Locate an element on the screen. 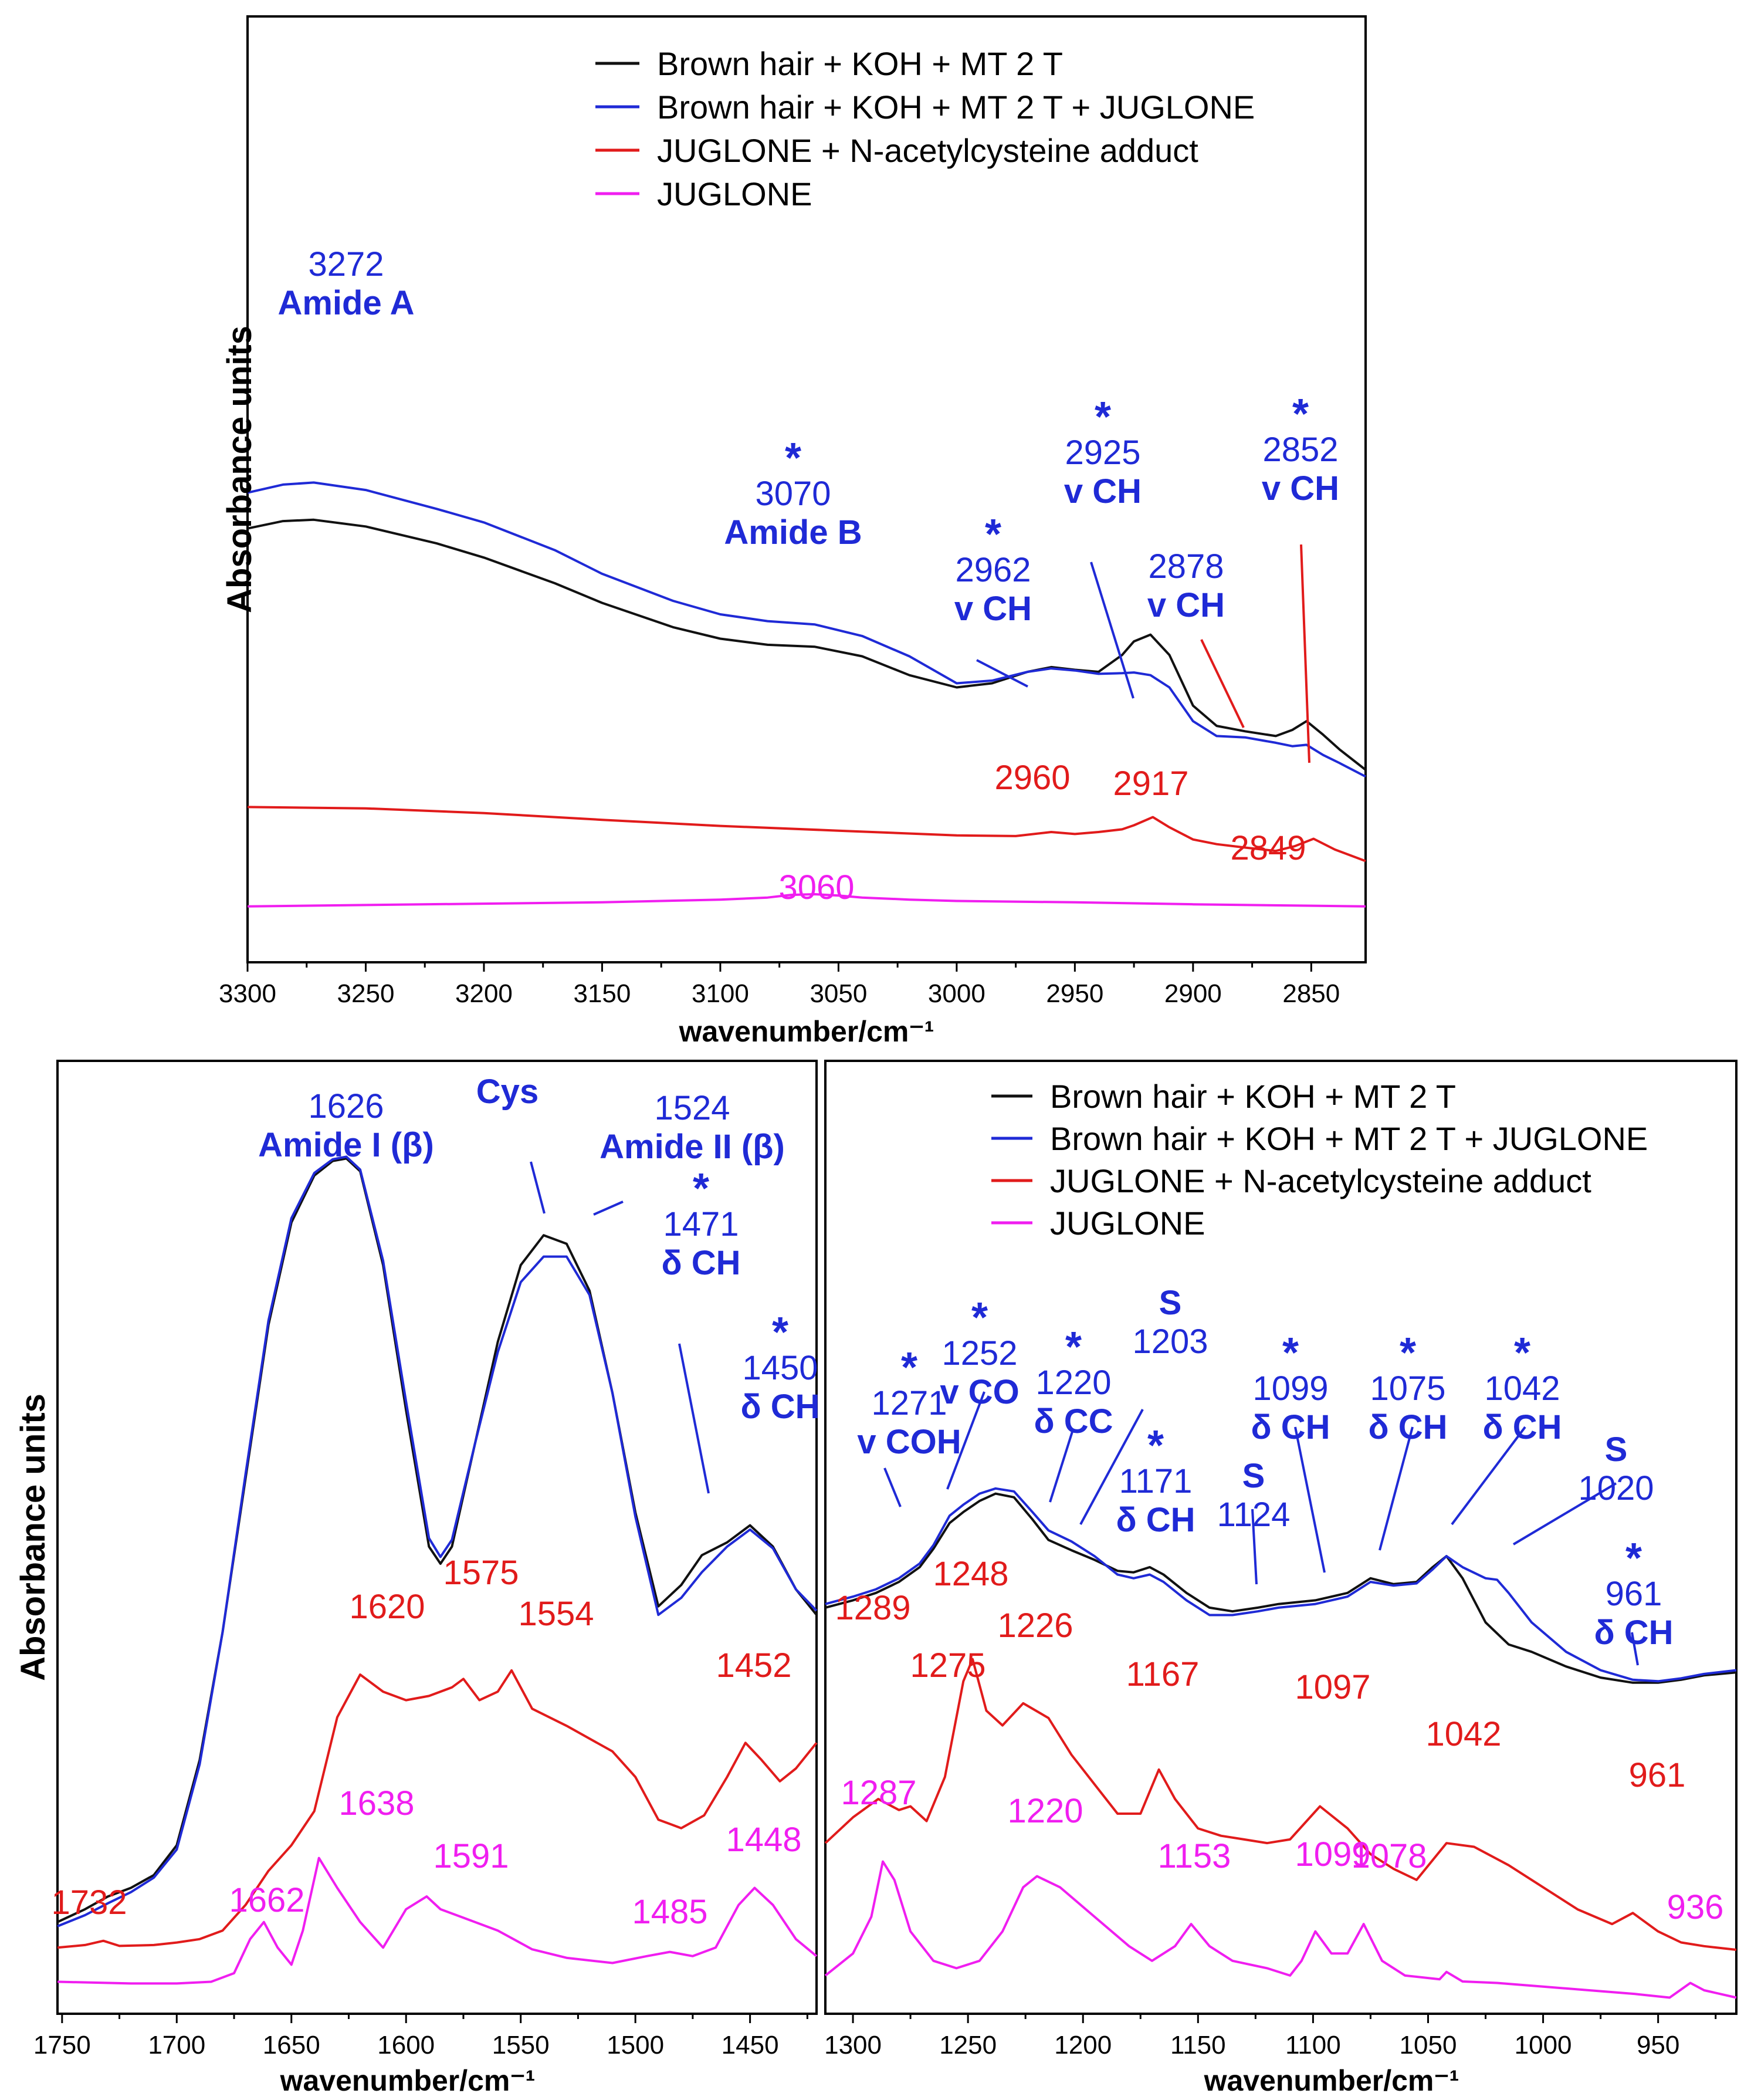 The image size is (1751, 2100). legend-top-label-magenta: JUGLONE is located at coordinates (734, 193).